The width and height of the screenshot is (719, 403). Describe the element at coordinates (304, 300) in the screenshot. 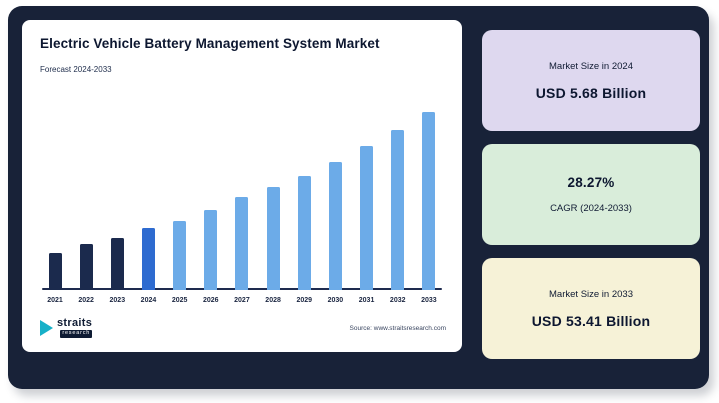

I see `bar-label-2029: 2029` at that location.